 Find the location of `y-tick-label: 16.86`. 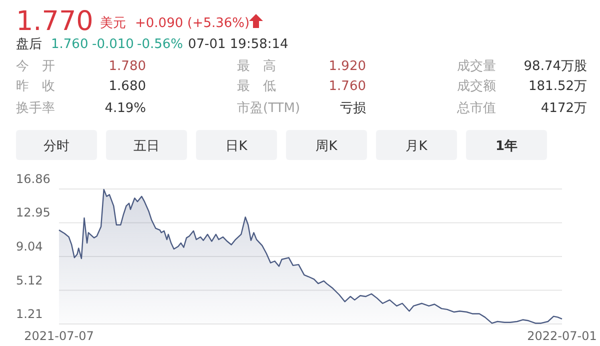

y-tick-label: 16.86 is located at coordinates (33, 179).